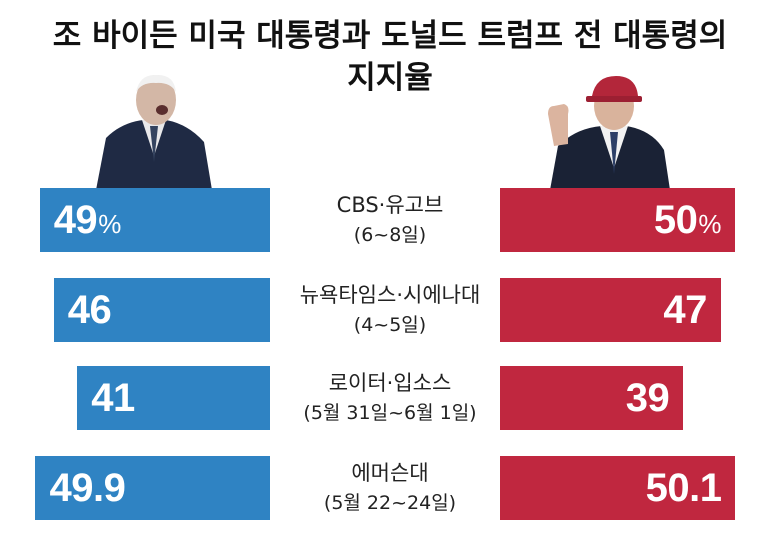  I want to click on pollster-name: CBS·유고브, so click(390, 205).